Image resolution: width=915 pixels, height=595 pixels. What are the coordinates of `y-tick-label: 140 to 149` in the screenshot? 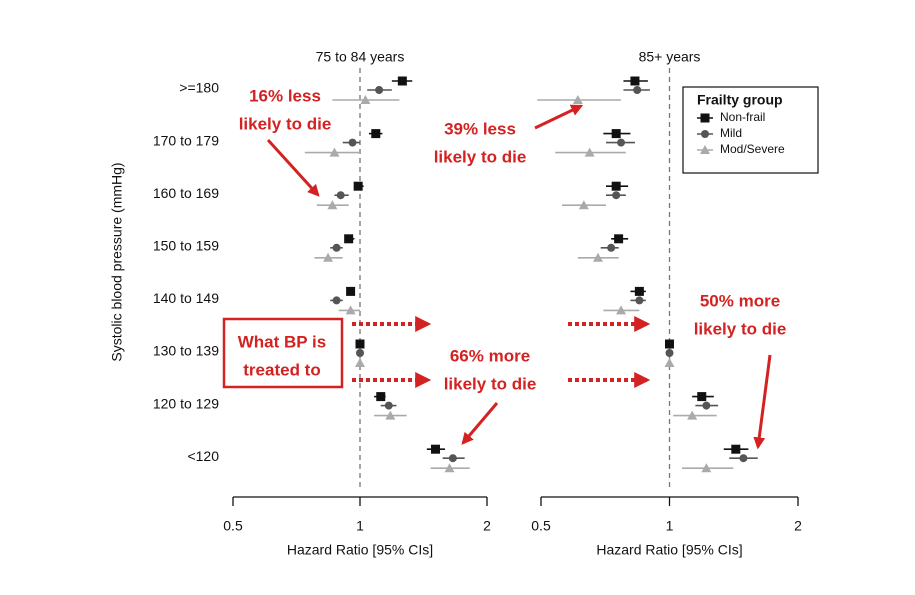 It's located at (186, 298).